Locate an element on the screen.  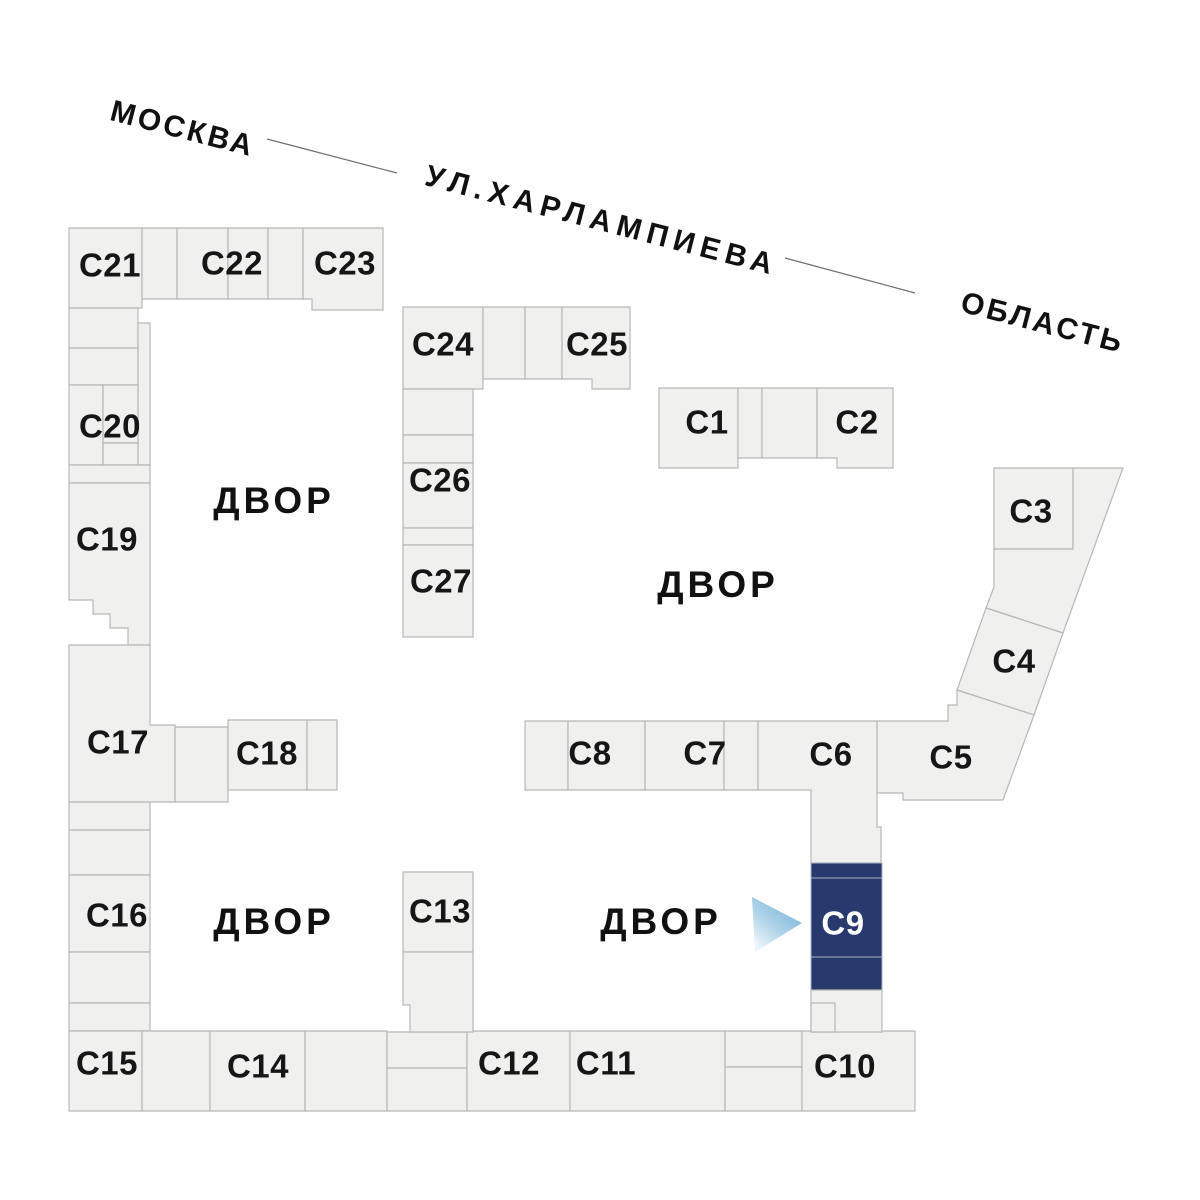
building-c19-label: С19 is located at coordinates (107, 539).